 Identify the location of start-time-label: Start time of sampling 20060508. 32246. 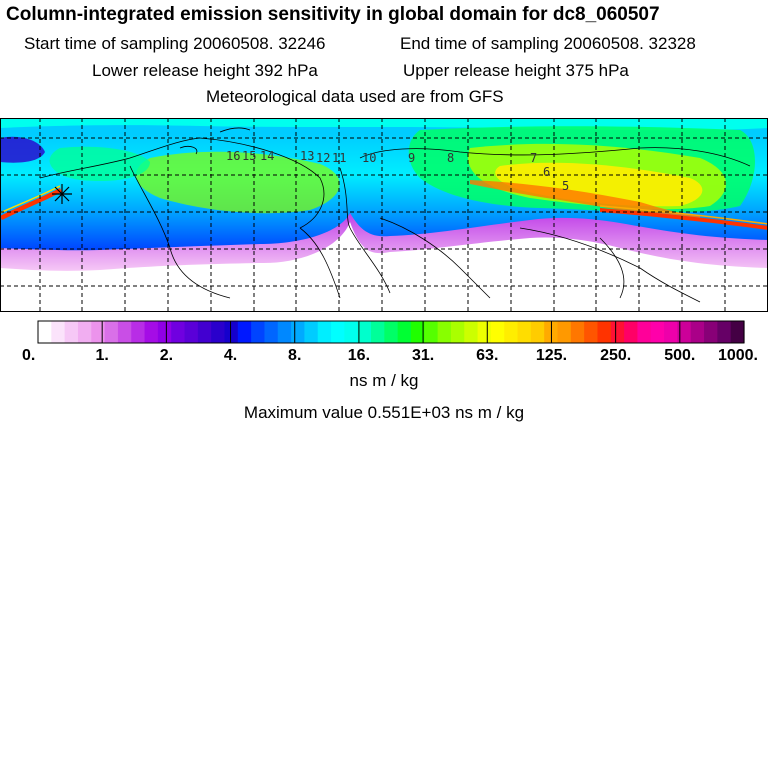
(175, 43).